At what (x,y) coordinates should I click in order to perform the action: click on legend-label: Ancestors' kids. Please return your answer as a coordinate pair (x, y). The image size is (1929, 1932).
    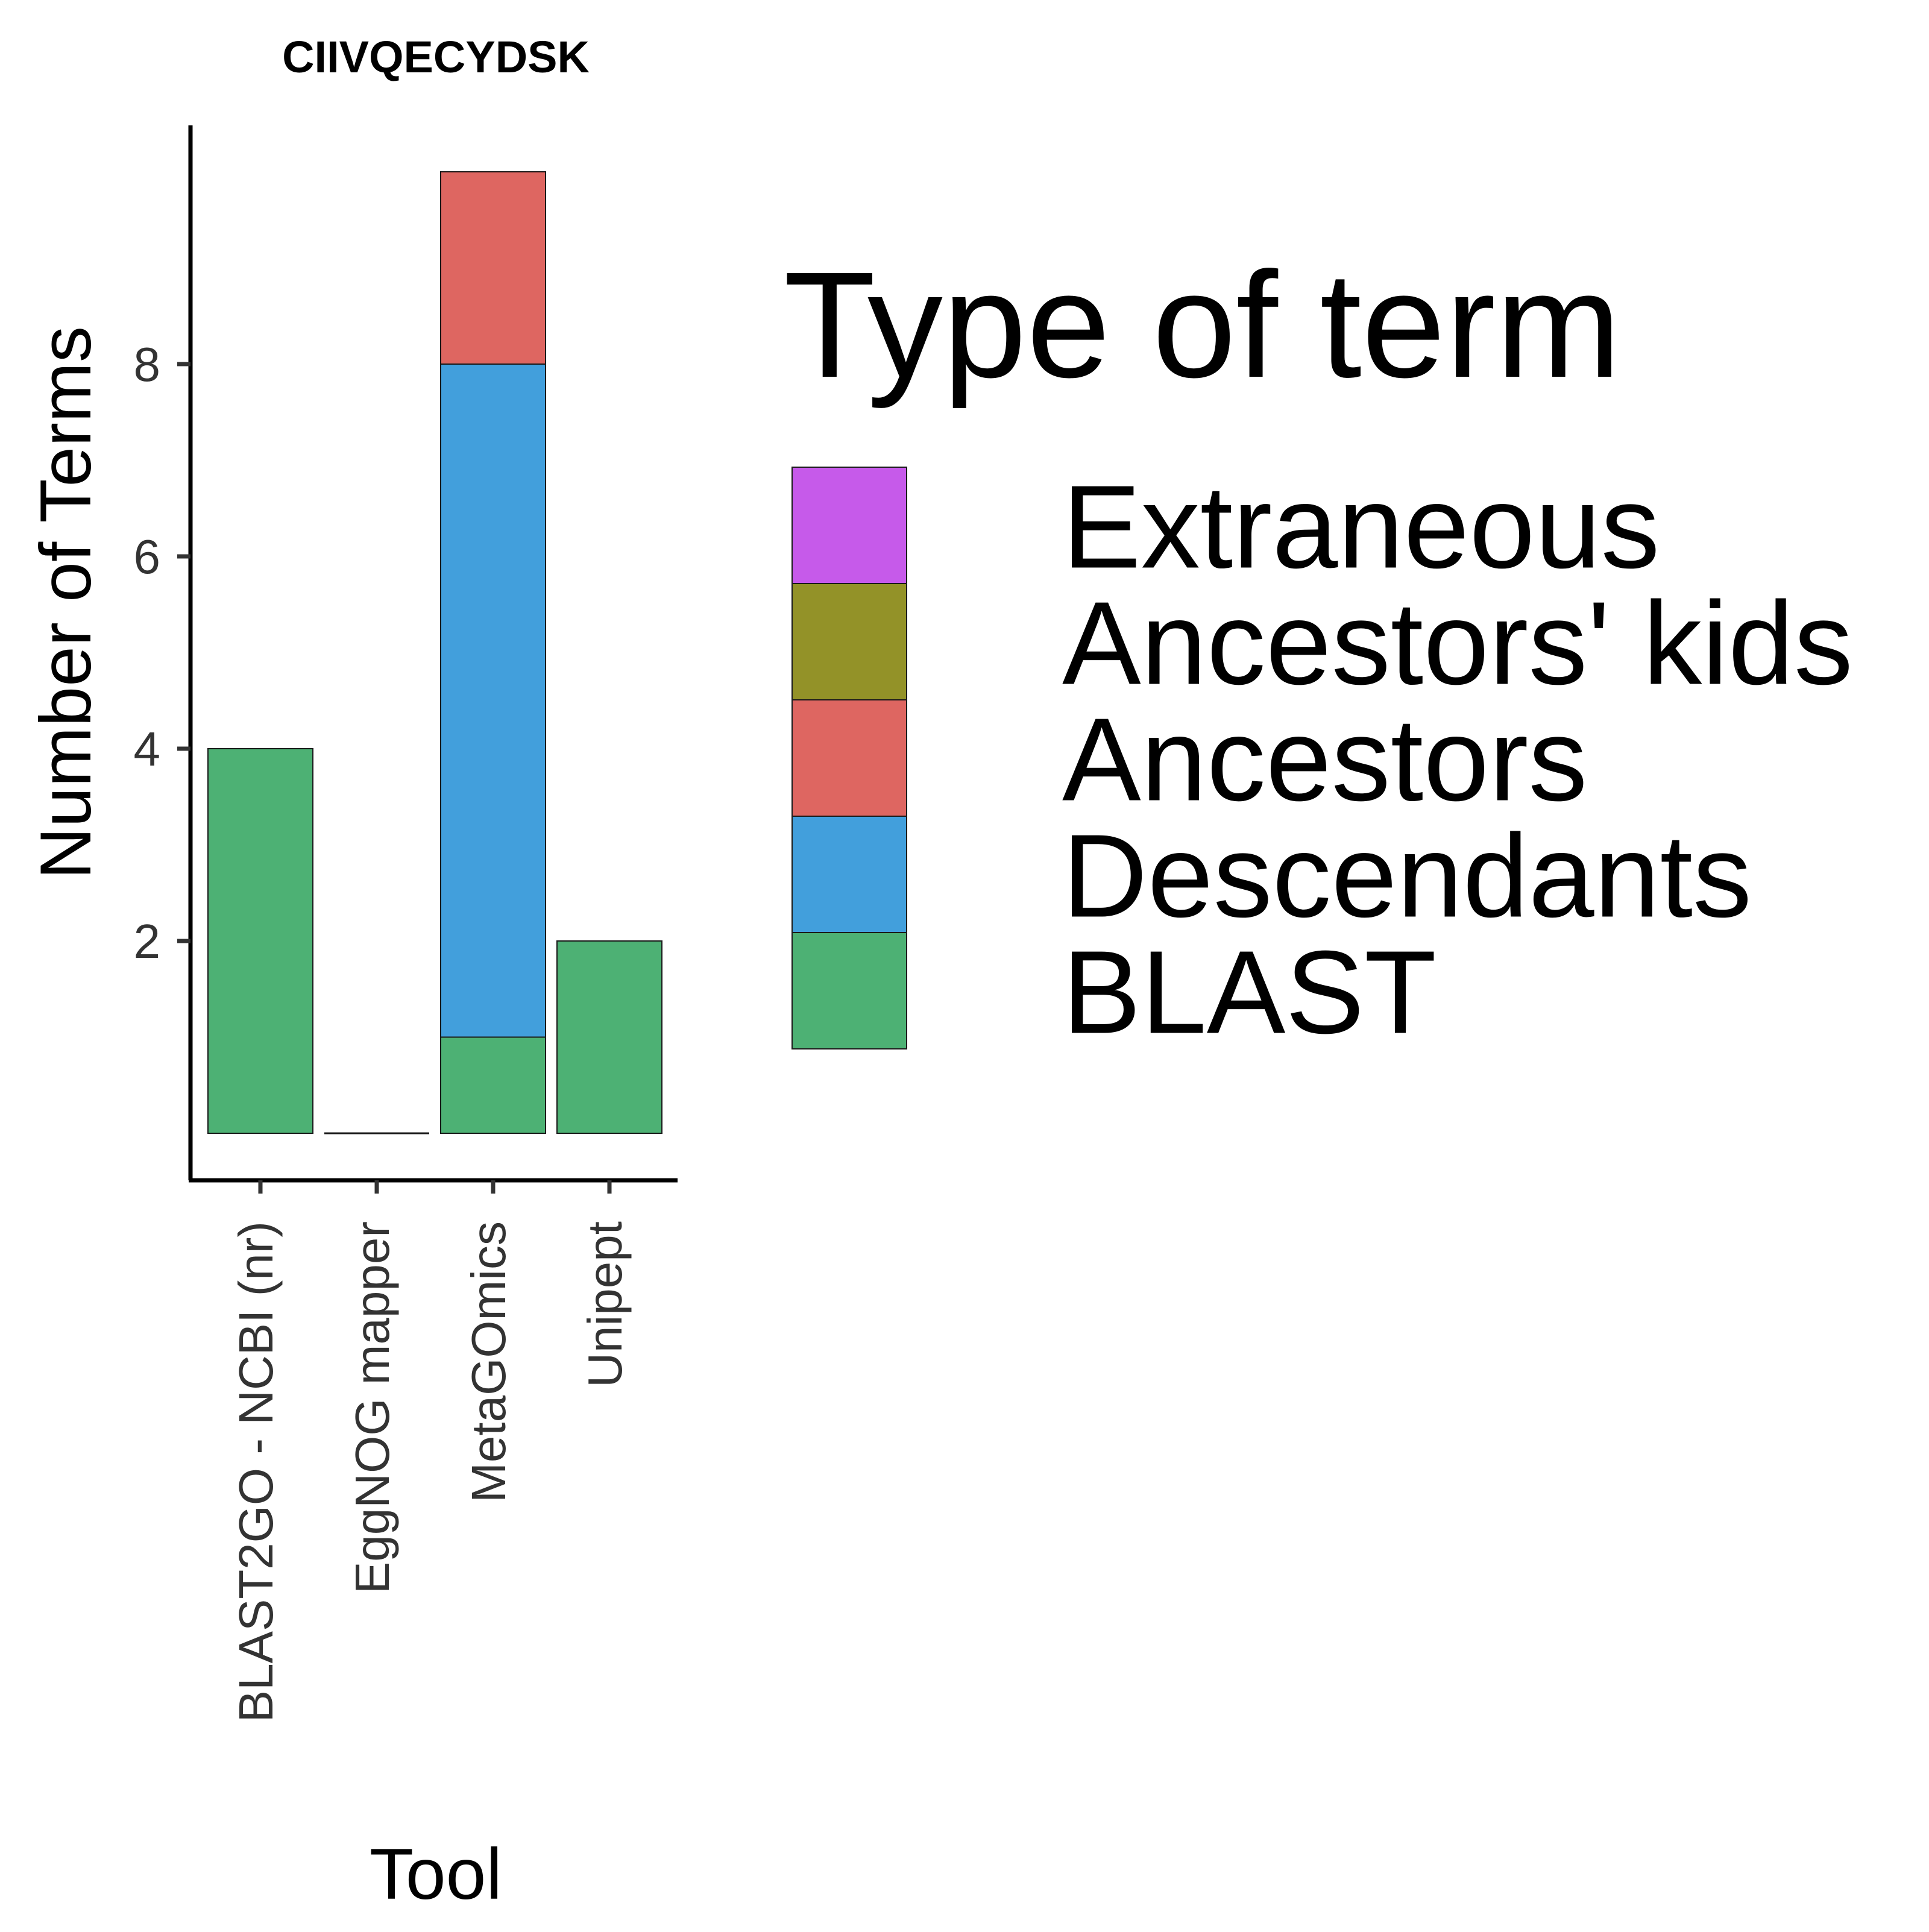
    Looking at the image, I should click on (1457, 643).